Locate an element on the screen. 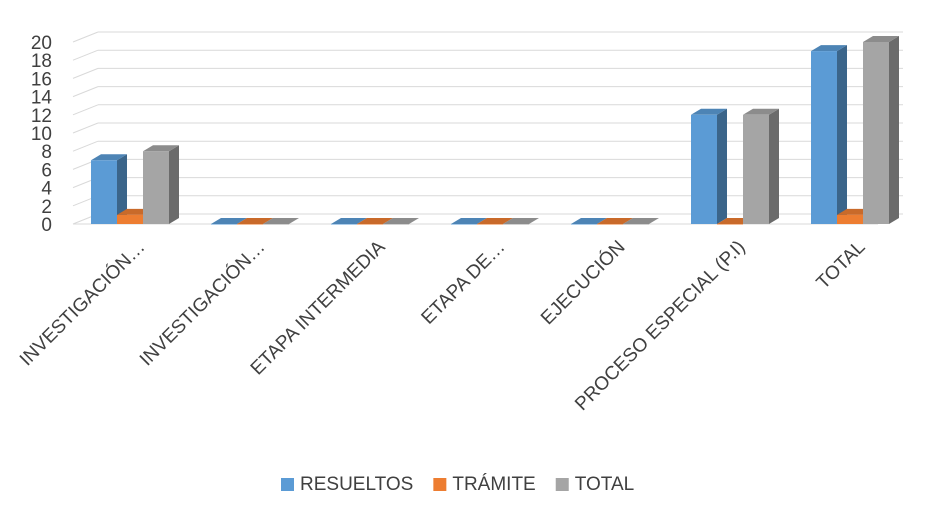 This screenshot has width=929, height=513. category-label: EJECUCIÓN is located at coordinates (582, 282).